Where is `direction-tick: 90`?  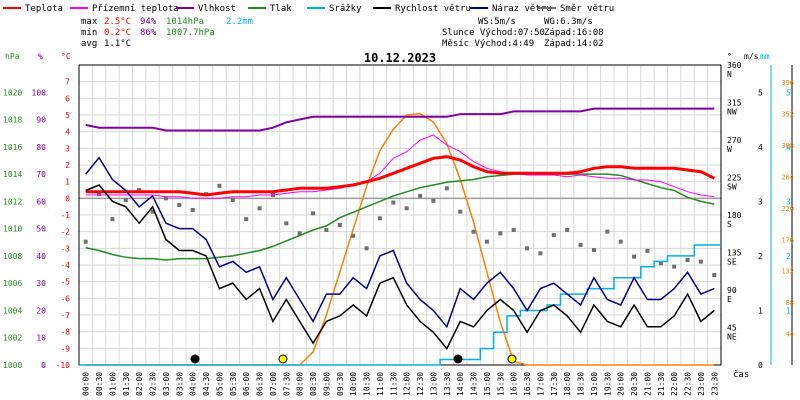
direction-tick: 90 is located at coordinates (732, 290).